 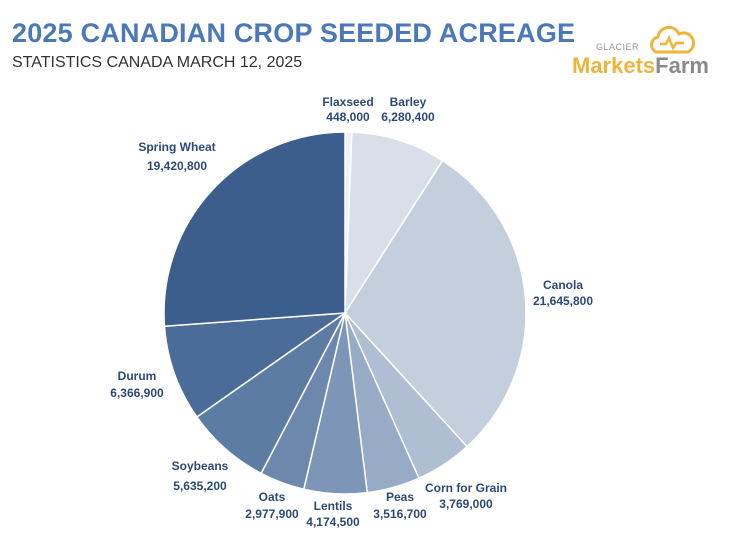 What do you see at coordinates (137, 376) in the screenshot?
I see `label-durum: Durum` at bounding box center [137, 376].